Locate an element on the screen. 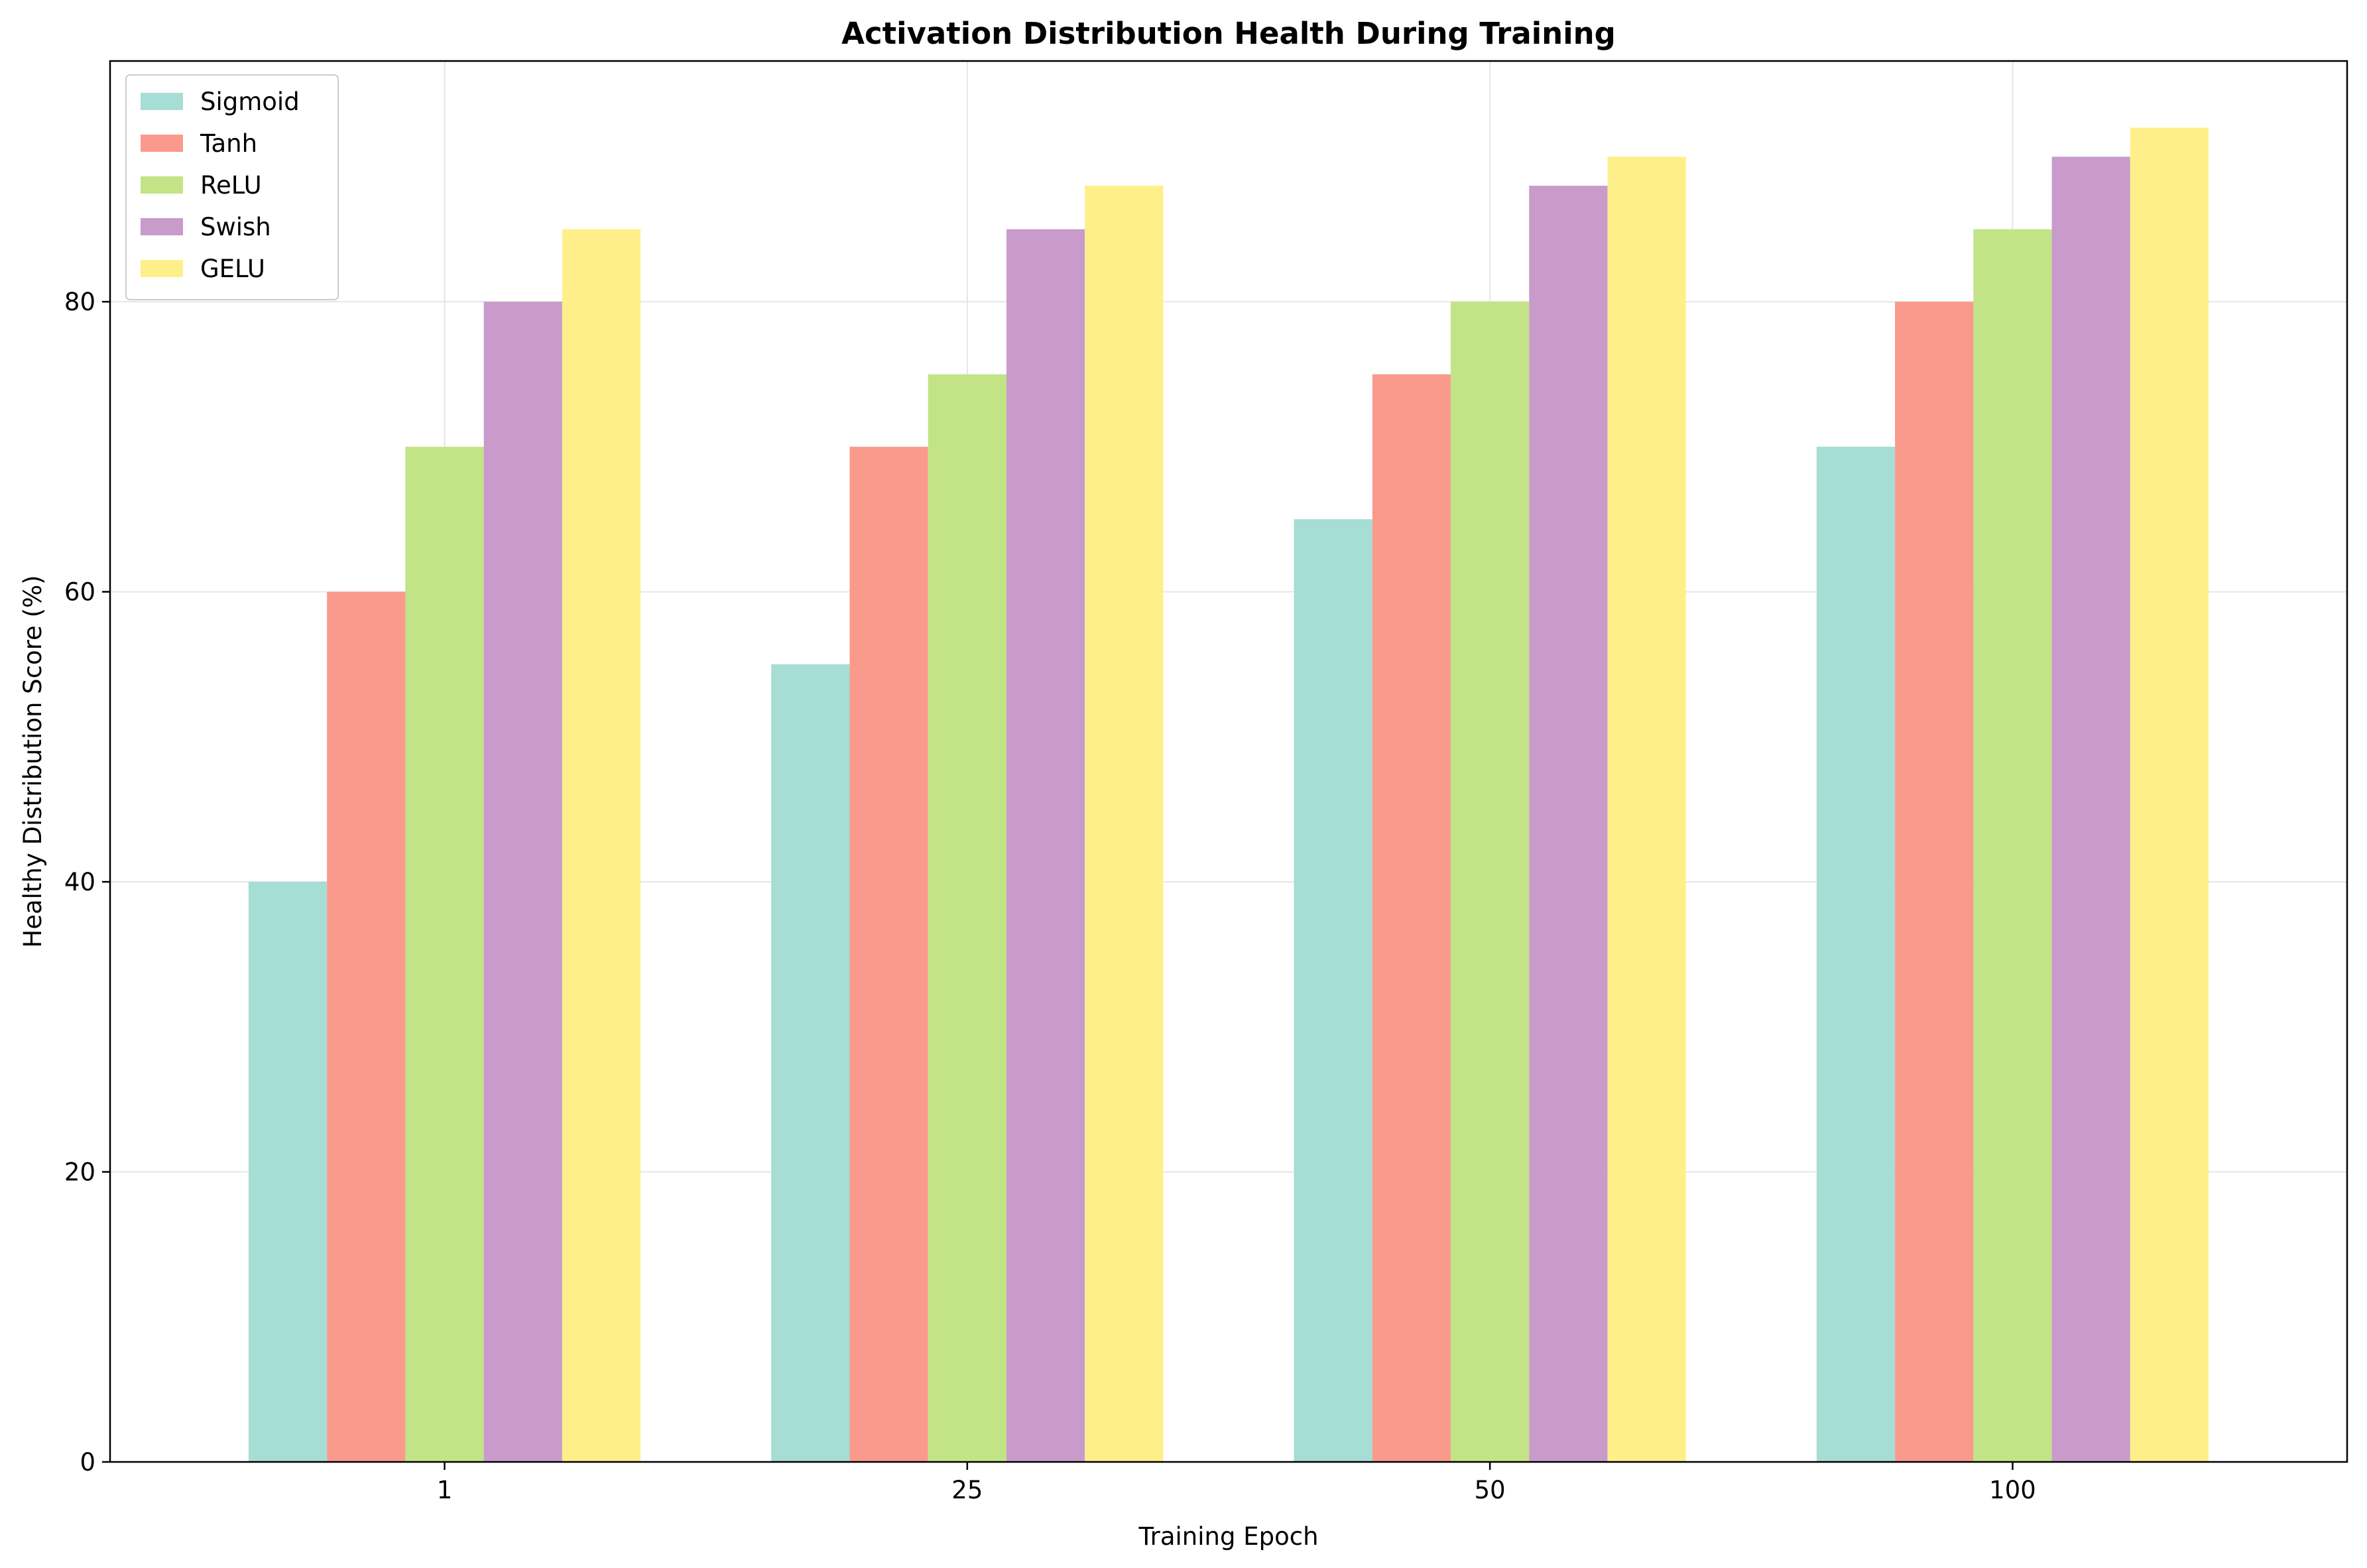 This screenshot has width=2367, height=1568. legend: Sigmoid Tanh ReLU Swish GELU is located at coordinates (232, 187).